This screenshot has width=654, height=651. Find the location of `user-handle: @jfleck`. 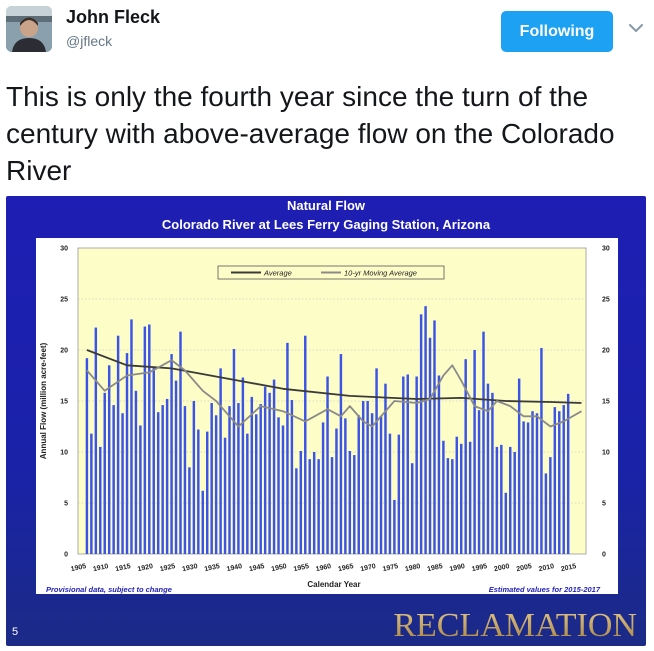

user-handle: @jfleck is located at coordinates (89, 41).